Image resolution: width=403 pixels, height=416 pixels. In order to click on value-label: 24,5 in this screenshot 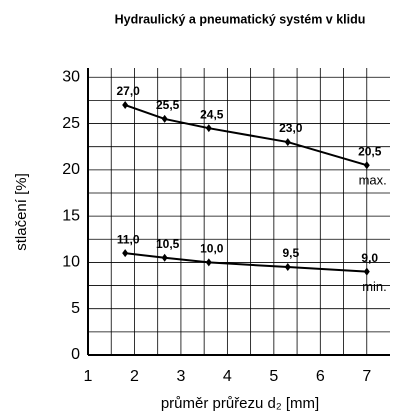, I will do `click(212, 114)`.